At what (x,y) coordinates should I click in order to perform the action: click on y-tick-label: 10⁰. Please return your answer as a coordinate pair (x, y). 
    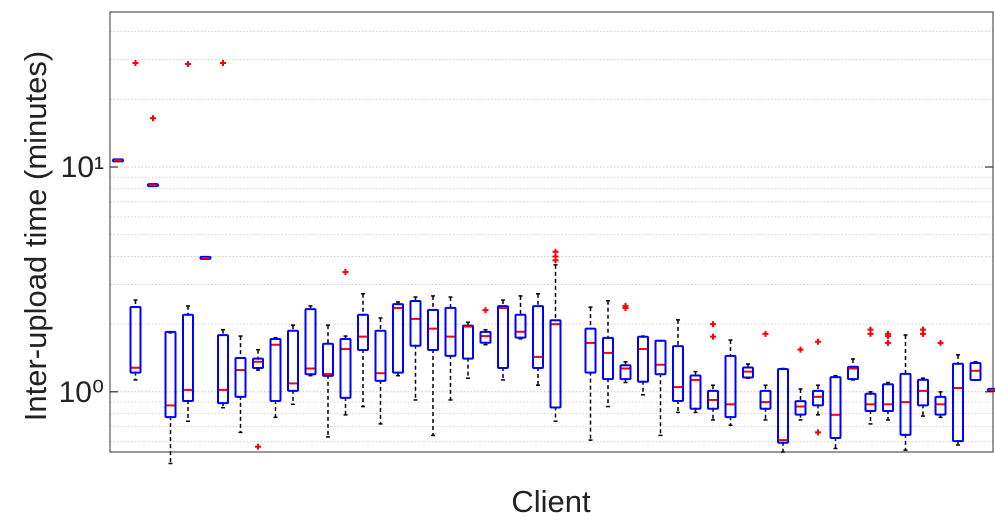
    Looking at the image, I should click on (81, 392).